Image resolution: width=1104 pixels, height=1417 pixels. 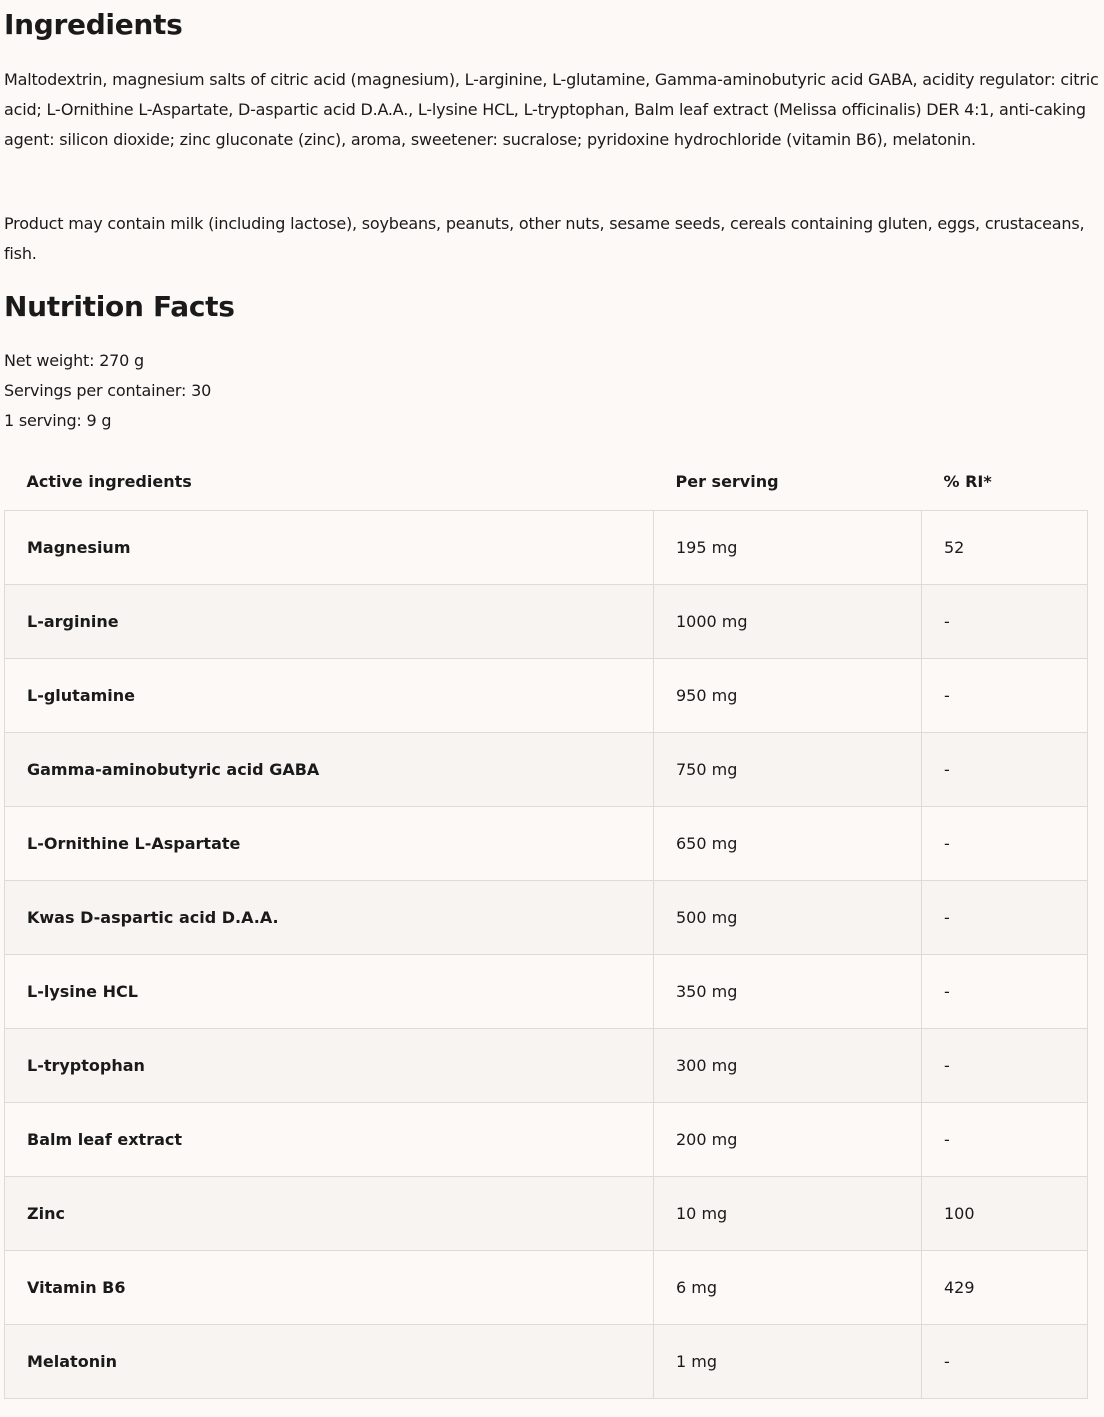 I want to click on table-row: Melatonin 1 mg -, so click(x=546, y=1361).